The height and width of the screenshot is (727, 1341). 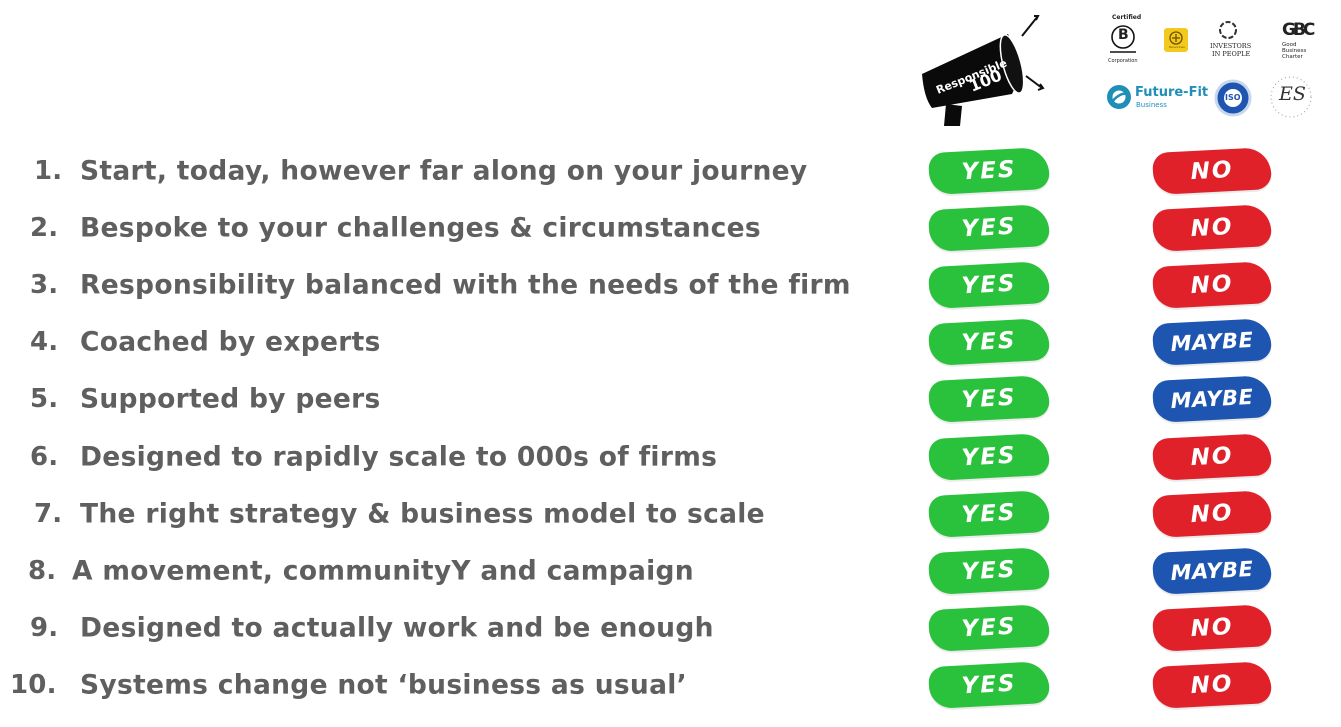 What do you see at coordinates (48, 170) in the screenshot?
I see `row-number: 1.` at bounding box center [48, 170].